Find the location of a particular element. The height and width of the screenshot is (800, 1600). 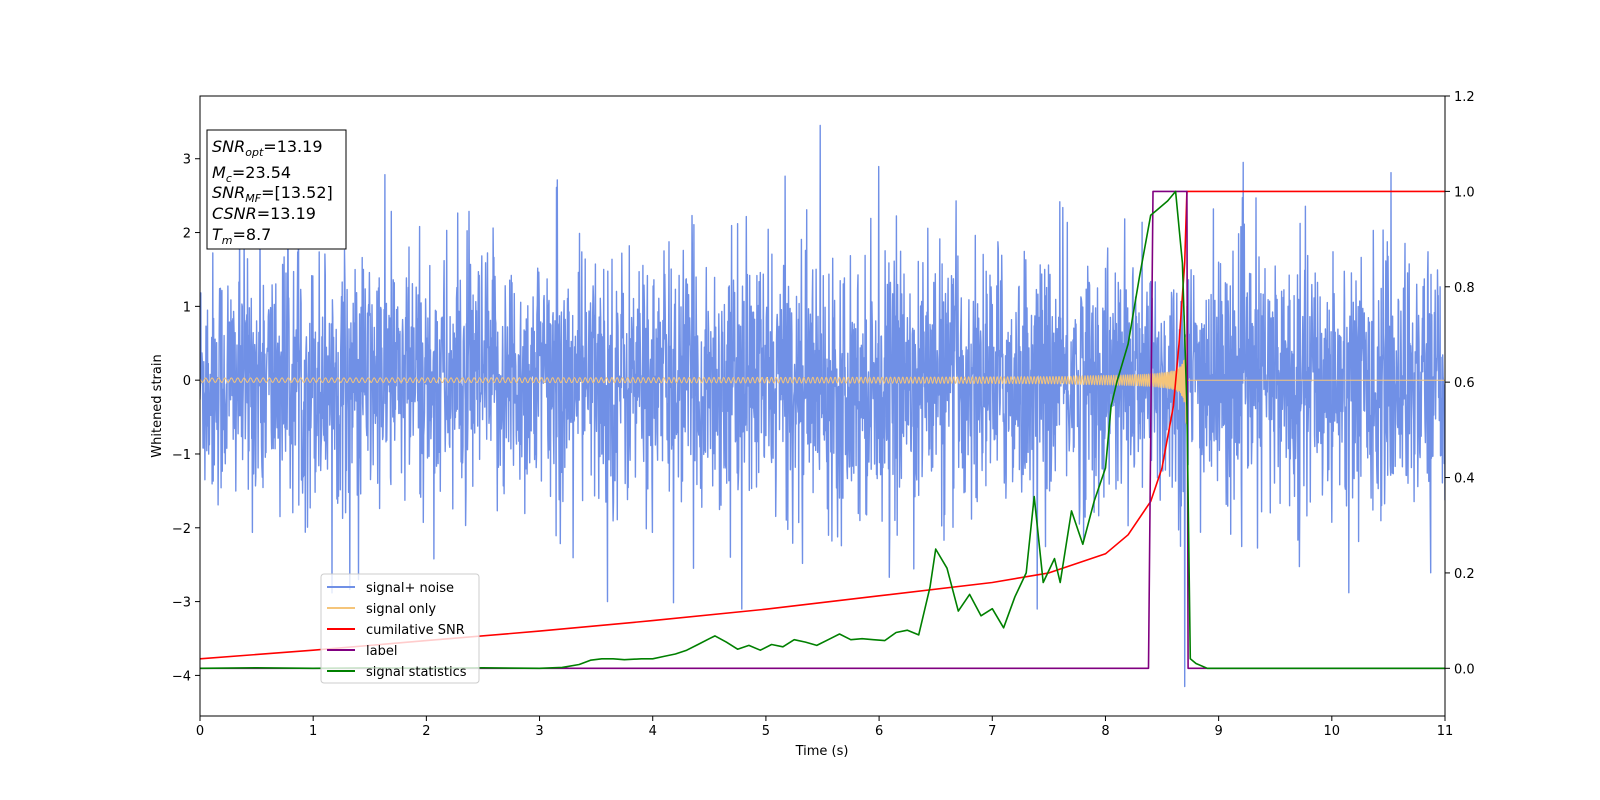

x-tick-label: 3 is located at coordinates (539, 731).